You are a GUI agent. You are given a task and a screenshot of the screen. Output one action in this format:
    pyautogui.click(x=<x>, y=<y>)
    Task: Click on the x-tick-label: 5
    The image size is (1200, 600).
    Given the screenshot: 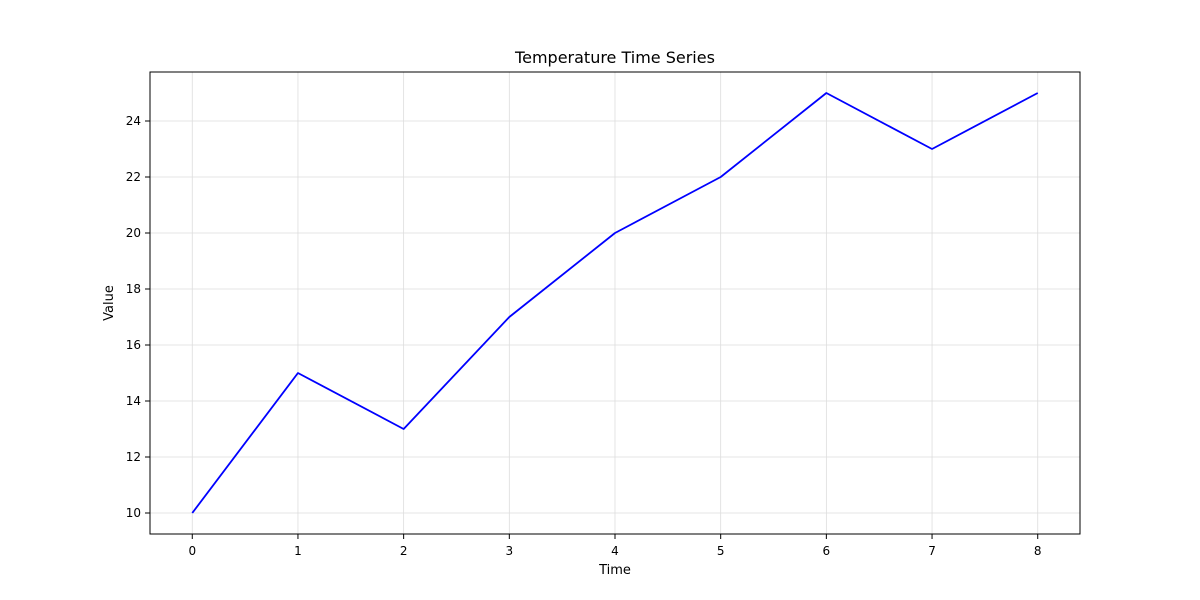 What is the action you would take?
    pyautogui.click(x=721, y=551)
    